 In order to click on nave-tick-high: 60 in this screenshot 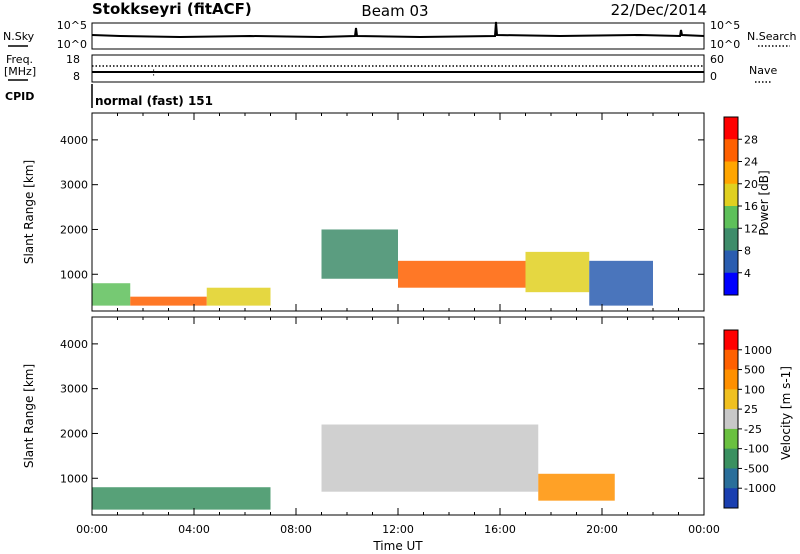, I will do `click(717, 59)`.